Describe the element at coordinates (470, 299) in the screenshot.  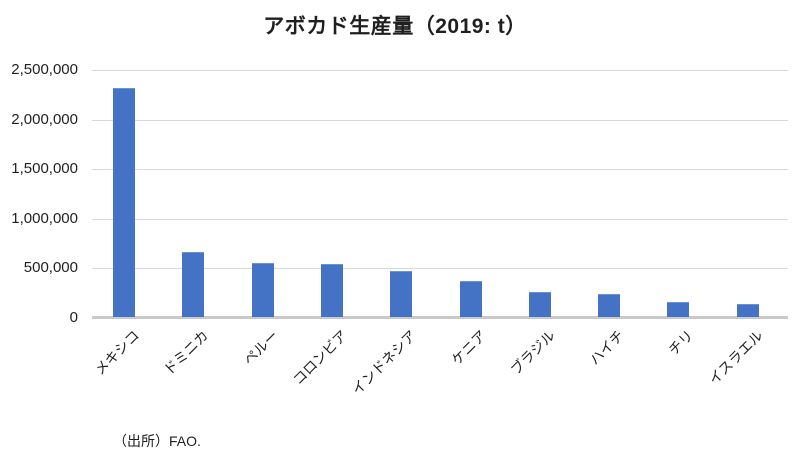
I see `bar-ケニア` at that location.